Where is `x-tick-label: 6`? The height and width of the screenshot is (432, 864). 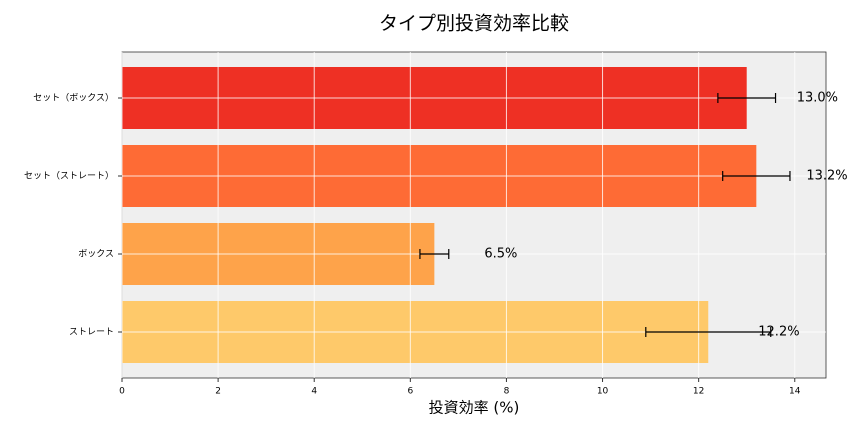
x-tick-label: 6 is located at coordinates (410, 392).